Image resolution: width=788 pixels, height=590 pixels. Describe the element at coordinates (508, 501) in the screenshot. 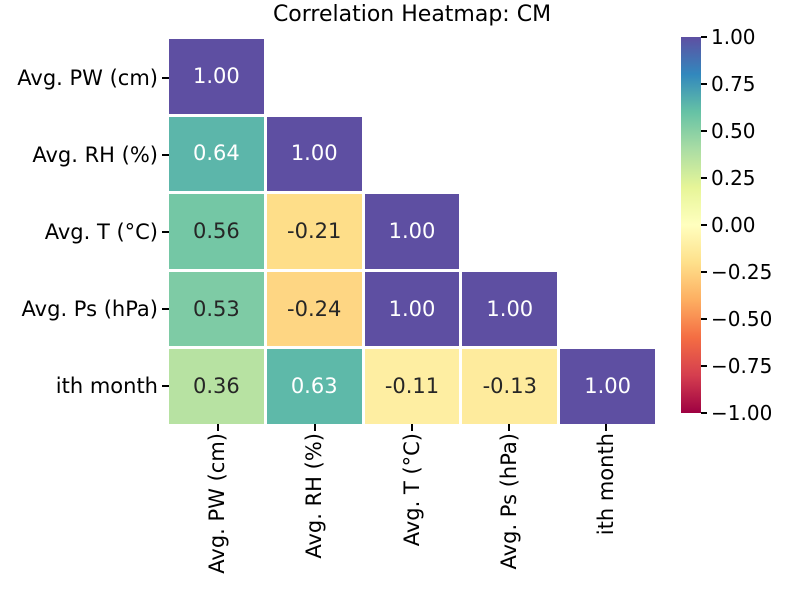

I see `x-tick-label: Avg. Ps (hPa)` at that location.